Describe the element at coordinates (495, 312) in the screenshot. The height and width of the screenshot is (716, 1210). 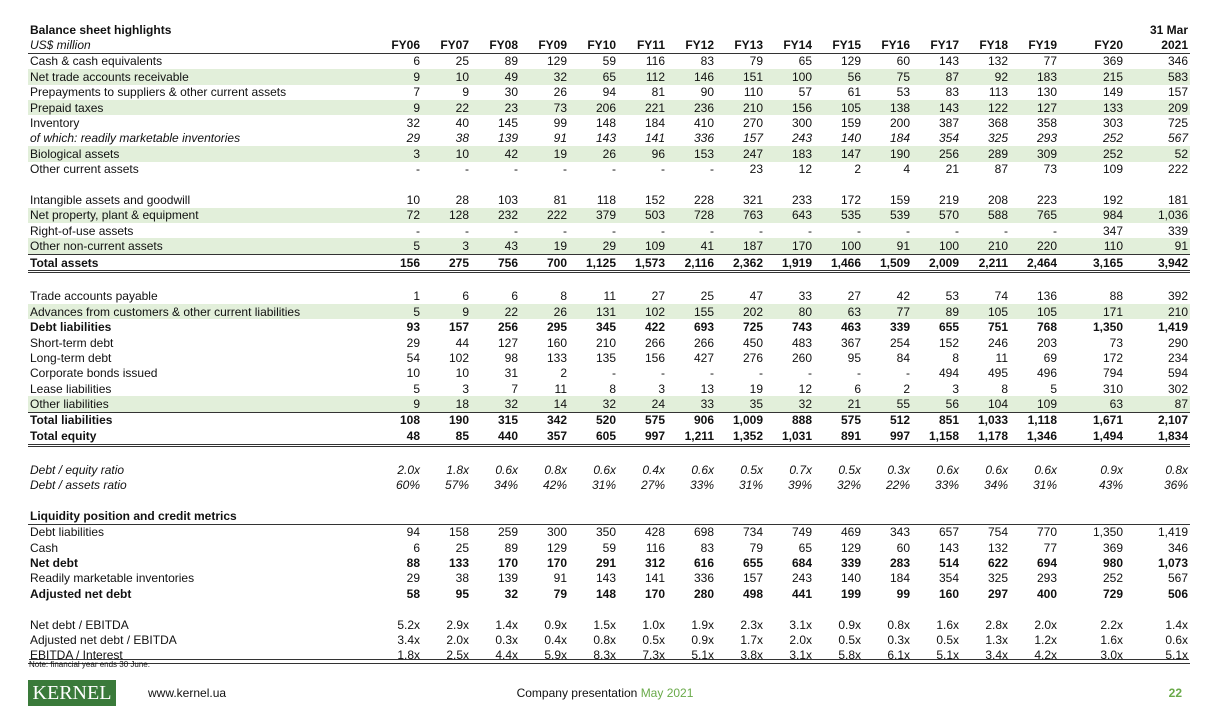
I see `value-cell: 22` at that location.